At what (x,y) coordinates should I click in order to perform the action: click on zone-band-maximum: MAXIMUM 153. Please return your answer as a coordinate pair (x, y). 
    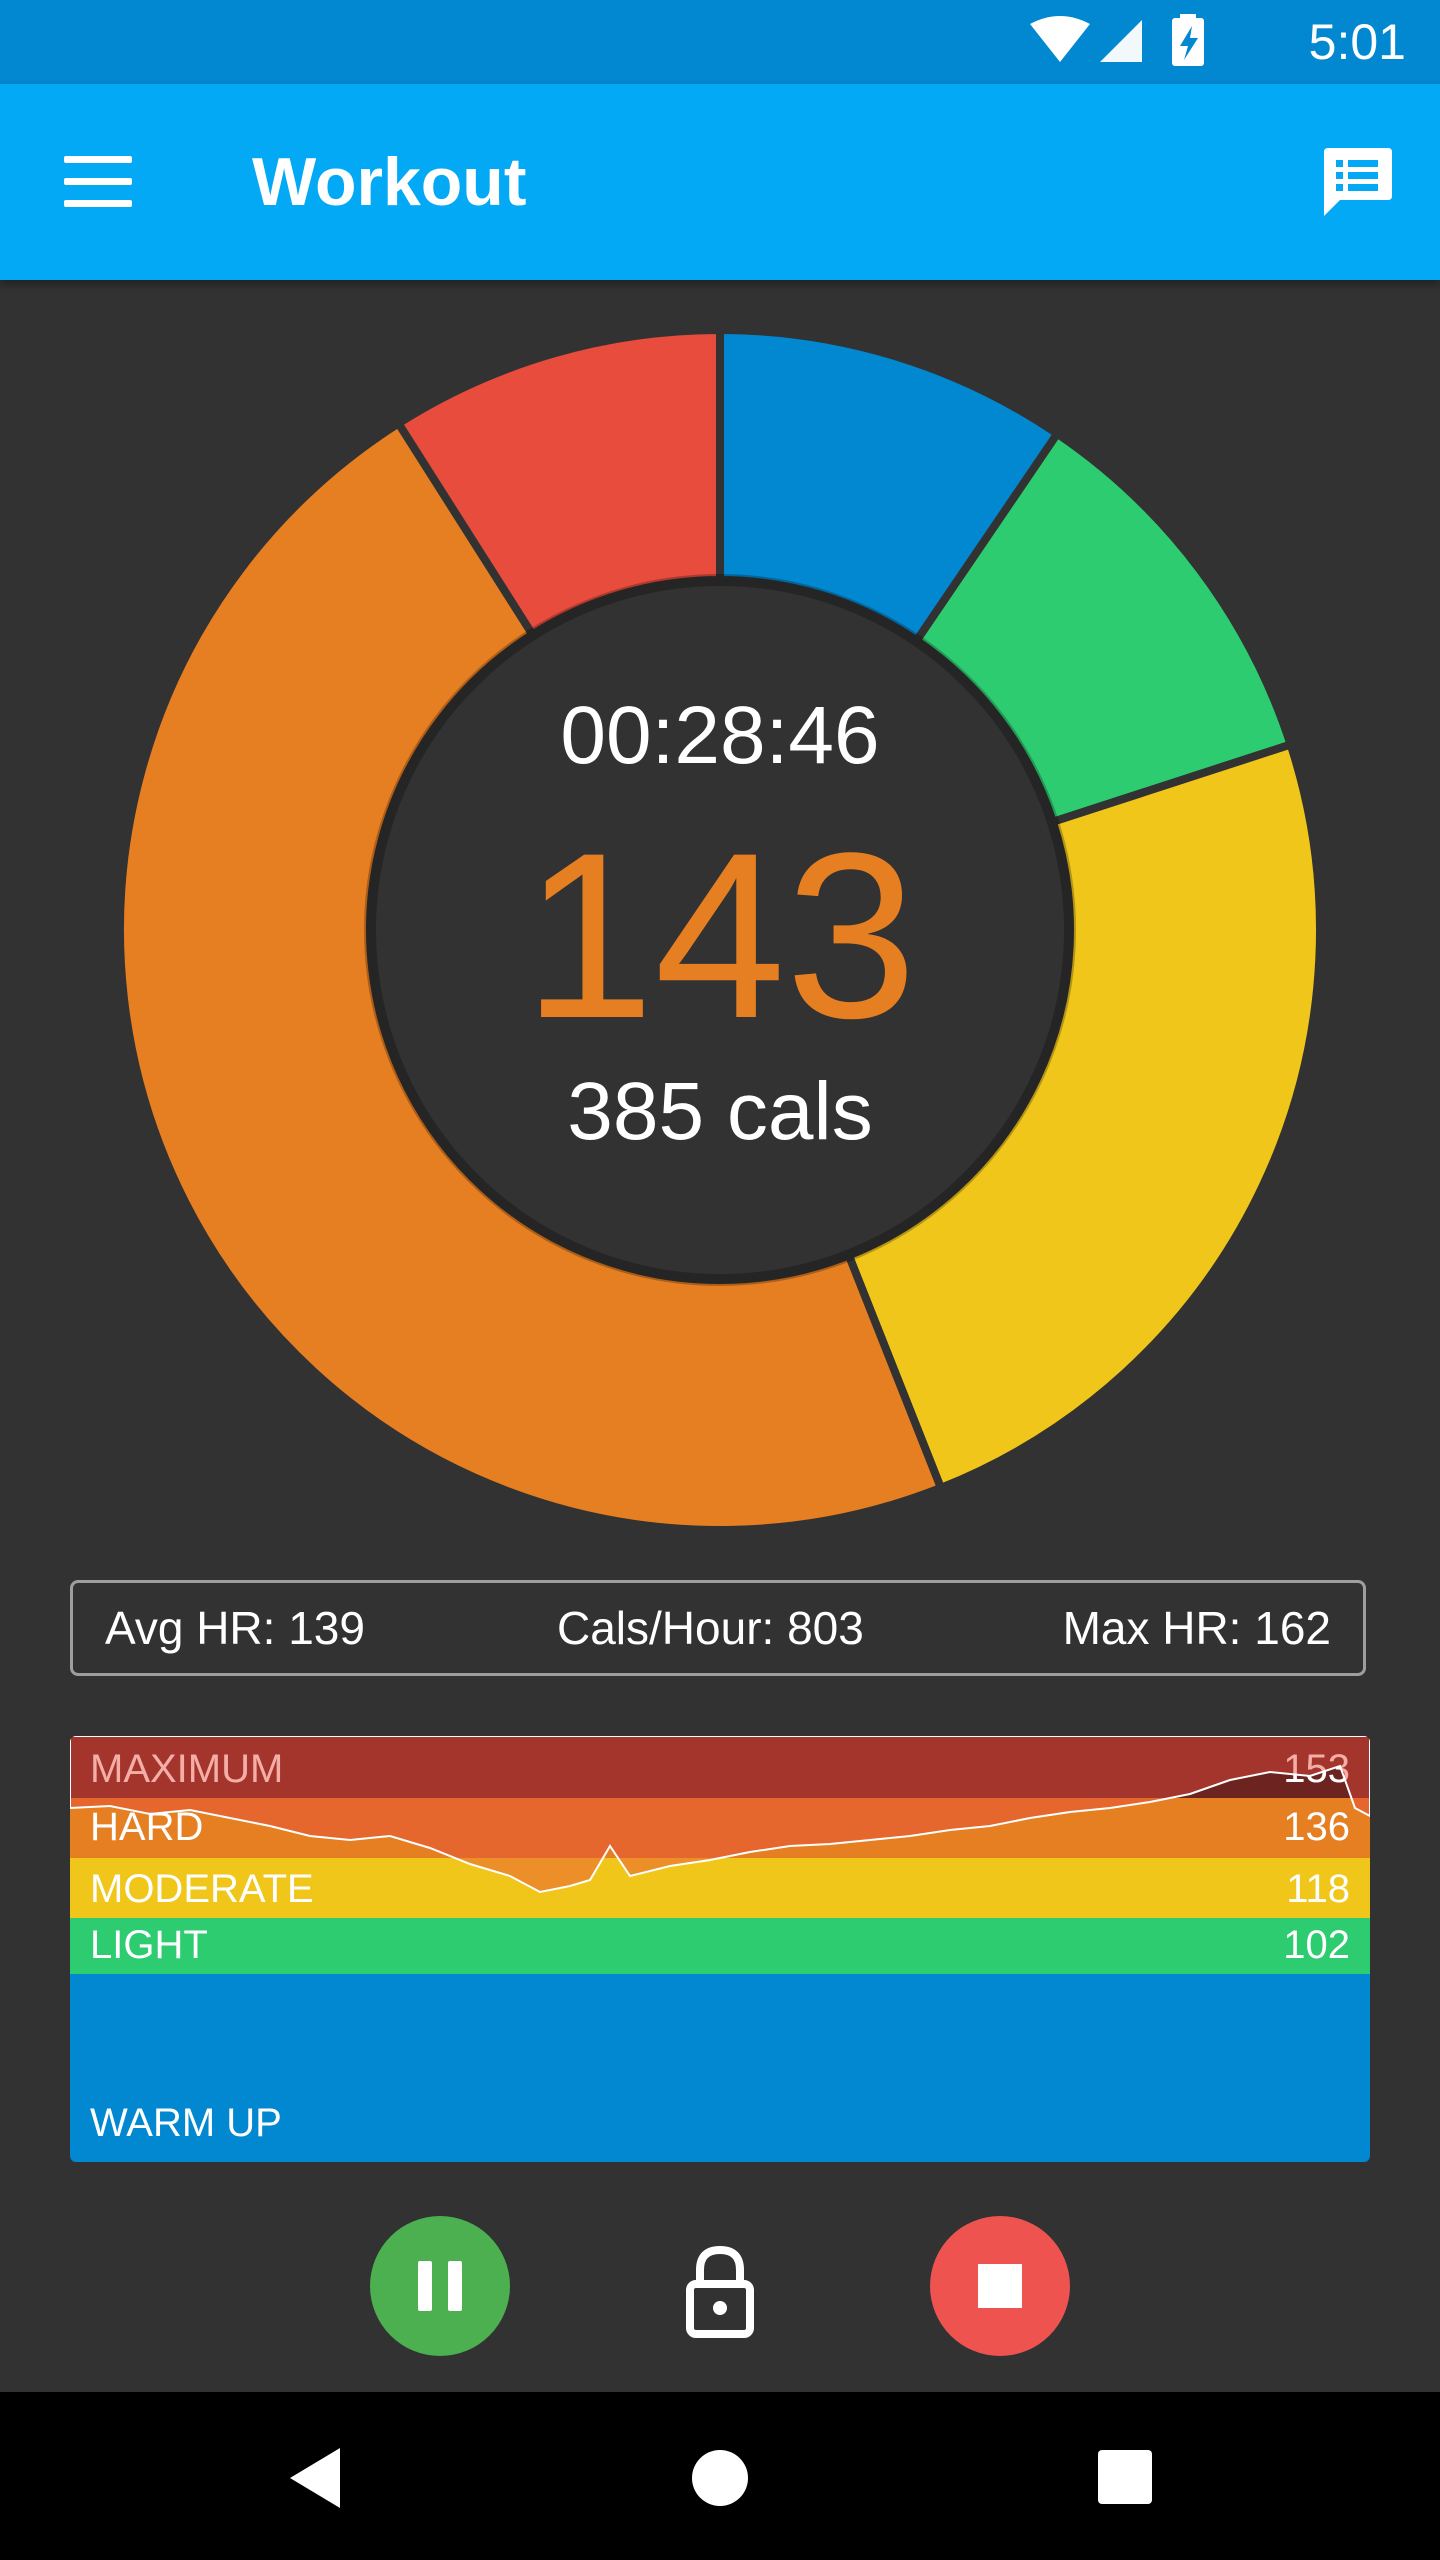
    Looking at the image, I should click on (720, 1767).